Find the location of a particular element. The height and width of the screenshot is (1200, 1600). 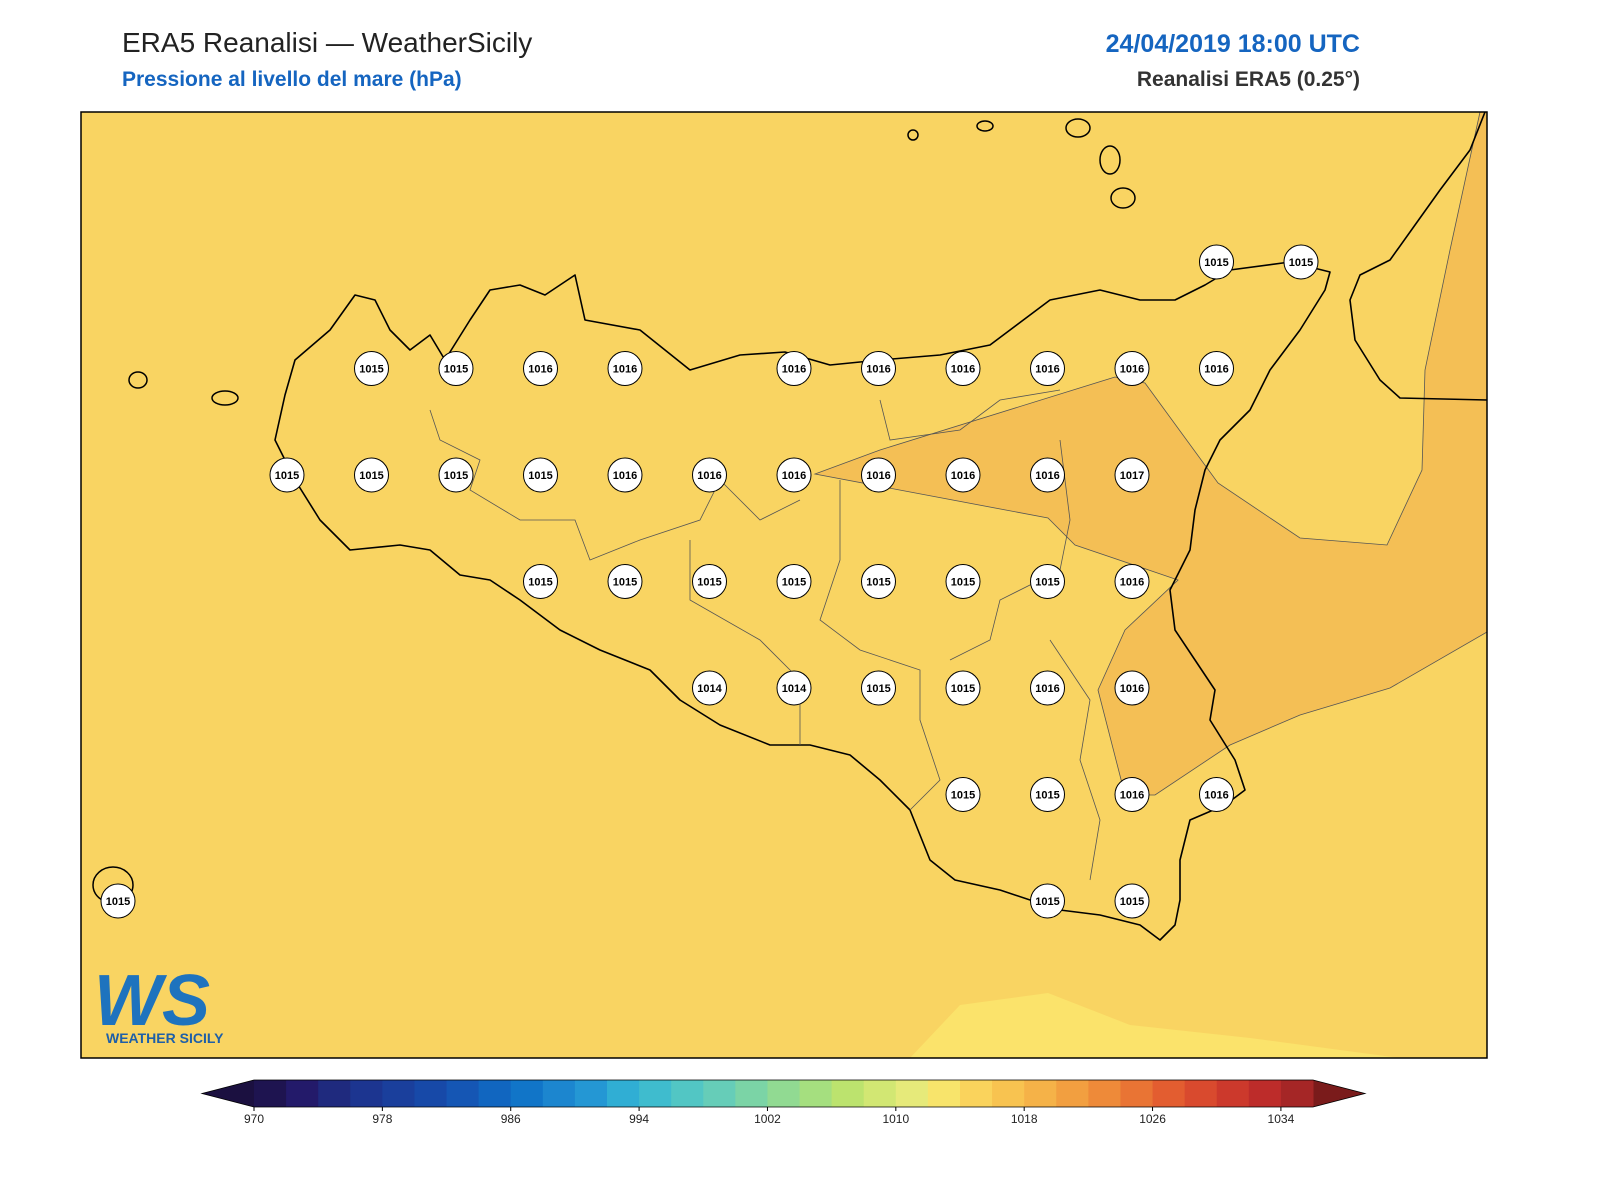

pressure-area-low is located at coordinates (1155, 1025).